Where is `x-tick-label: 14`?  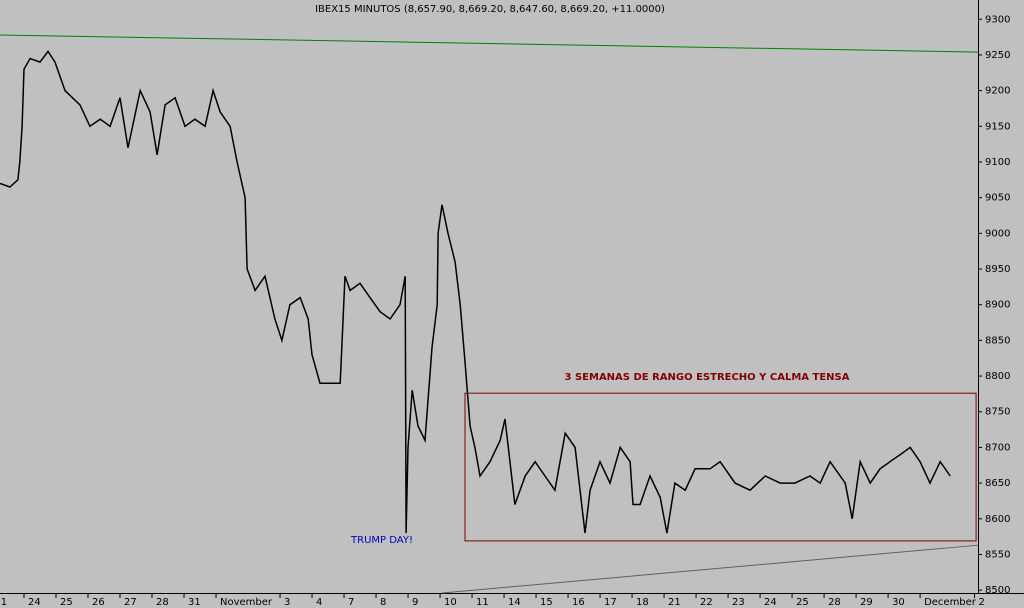
x-tick-label: 14 is located at coordinates (514, 602).